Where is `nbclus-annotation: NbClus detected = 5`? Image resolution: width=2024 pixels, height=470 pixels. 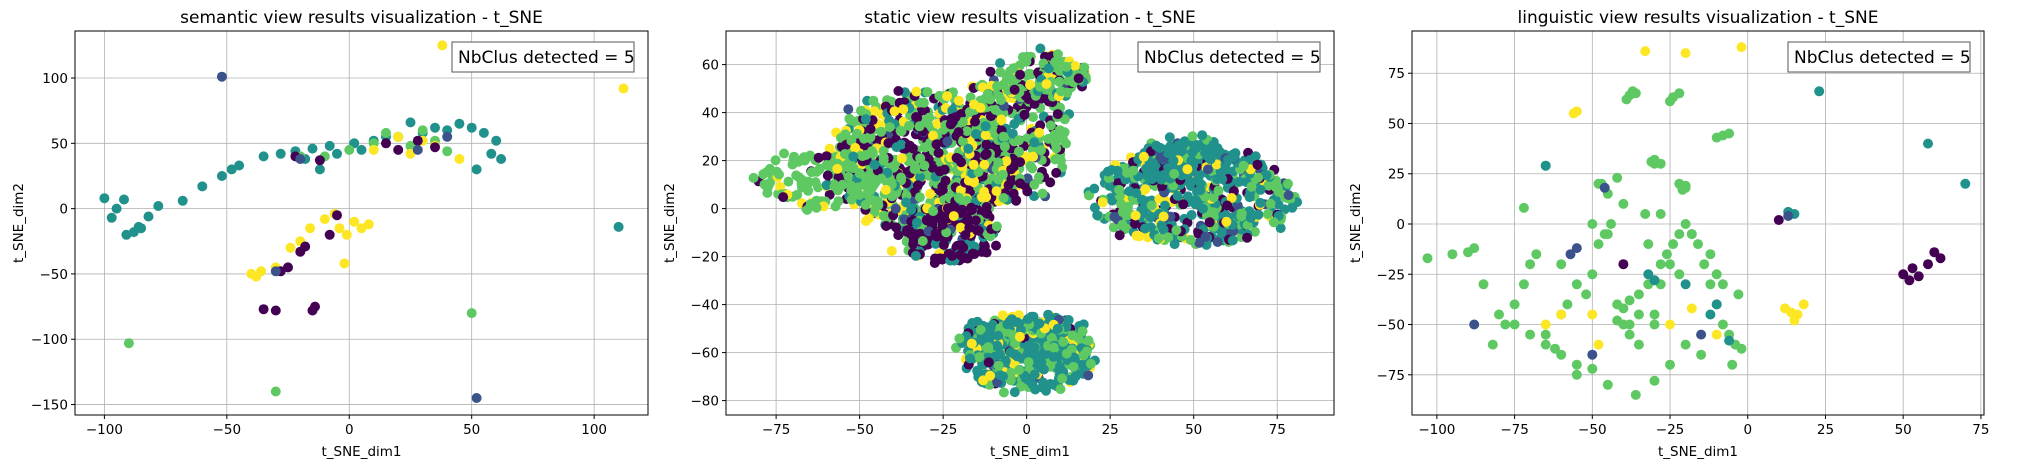 nbclus-annotation: NbClus detected = 5 is located at coordinates (1882, 58).